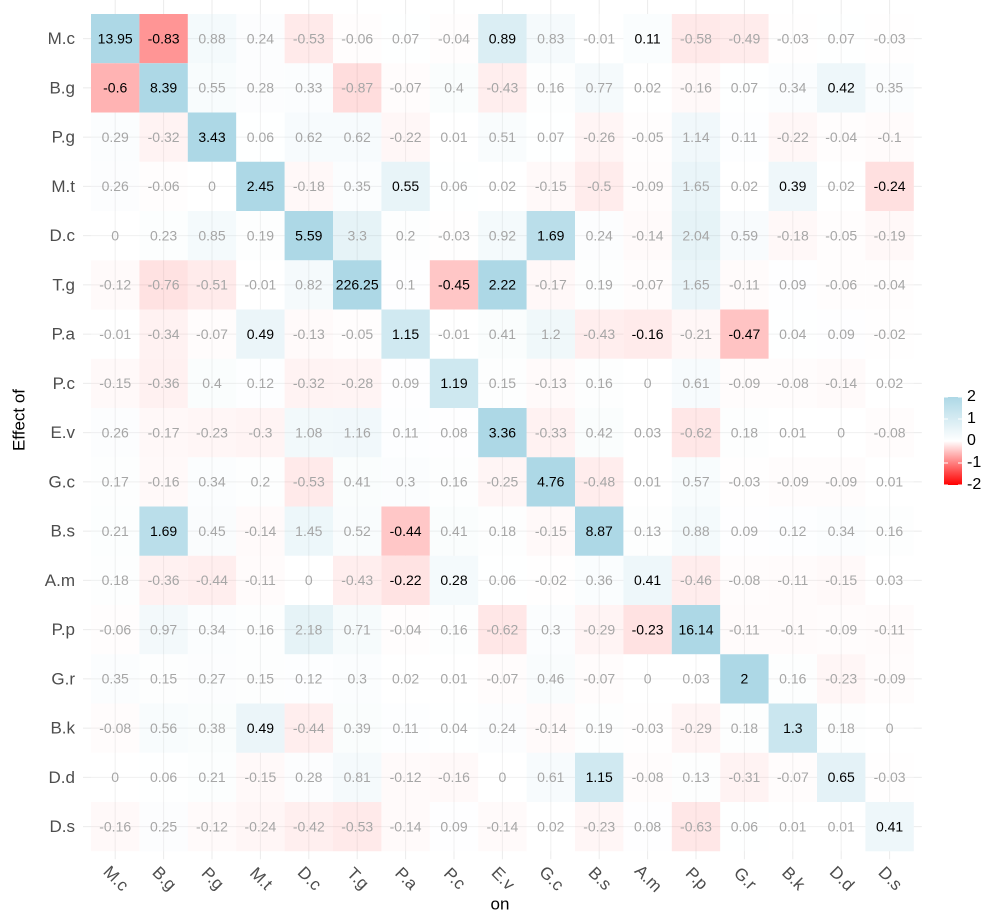 The height and width of the screenshot is (922, 998). I want to click on y-tick-label: T.g, so click(63, 284).